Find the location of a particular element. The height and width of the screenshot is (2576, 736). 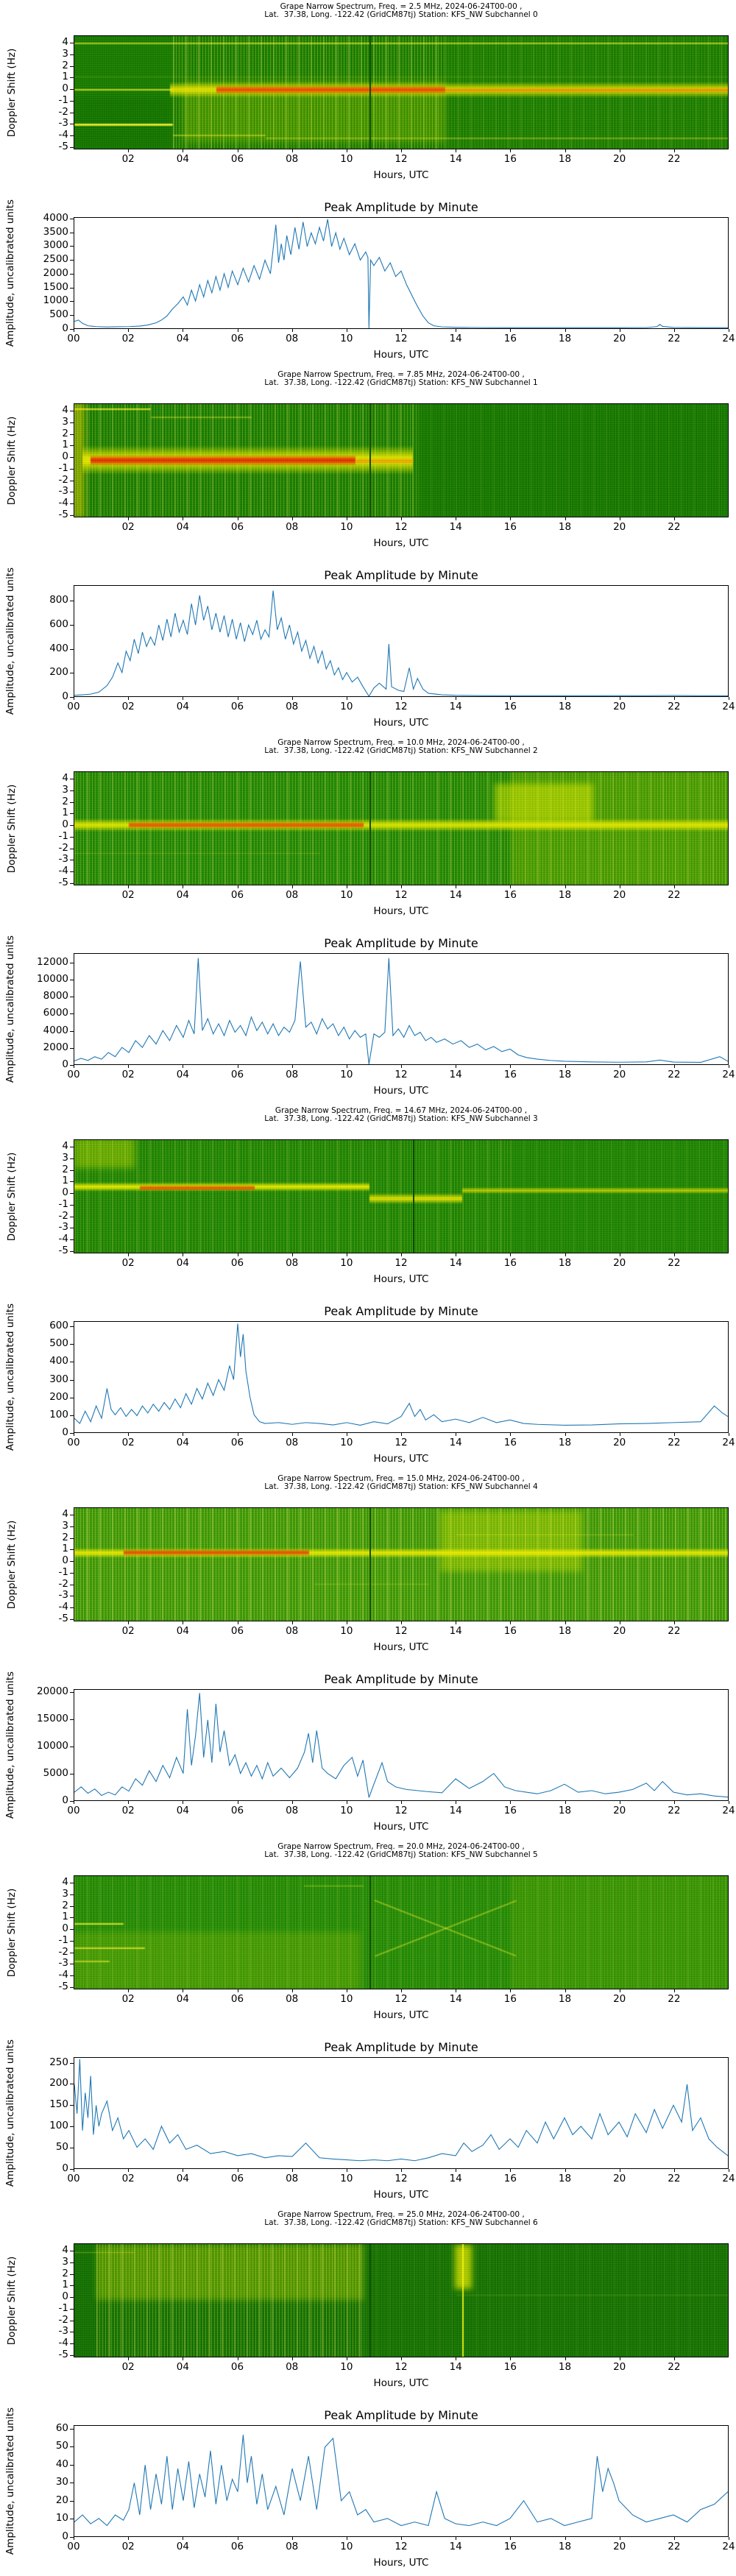

spectrogram-x-tick-label: 10 is located at coordinates (346, 1999).